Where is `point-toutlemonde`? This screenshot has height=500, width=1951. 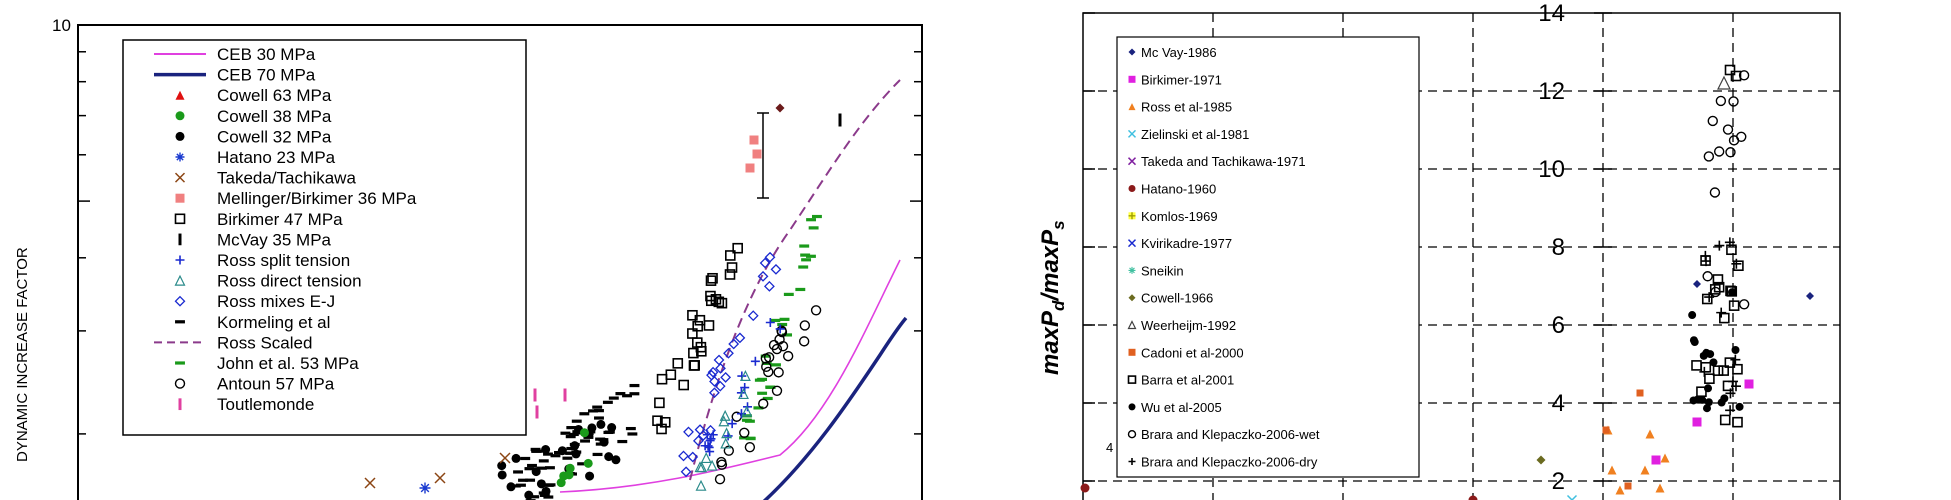
point-toutlemonde is located at coordinates (537, 412).